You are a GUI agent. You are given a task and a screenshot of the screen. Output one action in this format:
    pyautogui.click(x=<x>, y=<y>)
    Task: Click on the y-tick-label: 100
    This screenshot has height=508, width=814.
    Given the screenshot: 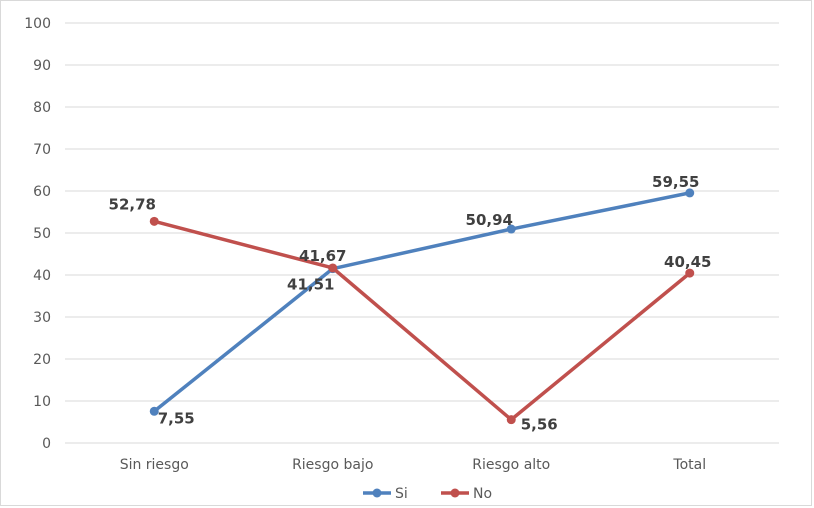 What is the action you would take?
    pyautogui.click(x=37, y=24)
    